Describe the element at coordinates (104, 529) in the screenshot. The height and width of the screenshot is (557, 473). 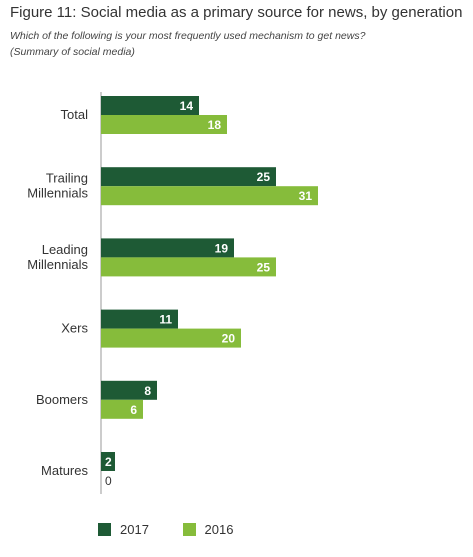
I see `legend-swatch-2017` at that location.